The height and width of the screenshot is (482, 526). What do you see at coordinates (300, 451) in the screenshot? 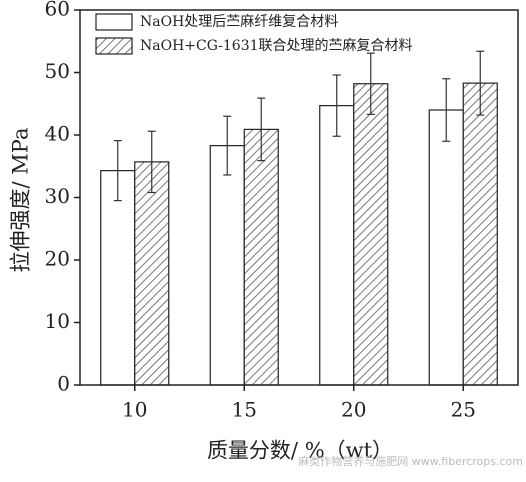
I see `x-axis-label: 质量分数/ %（wt）` at bounding box center [300, 451].